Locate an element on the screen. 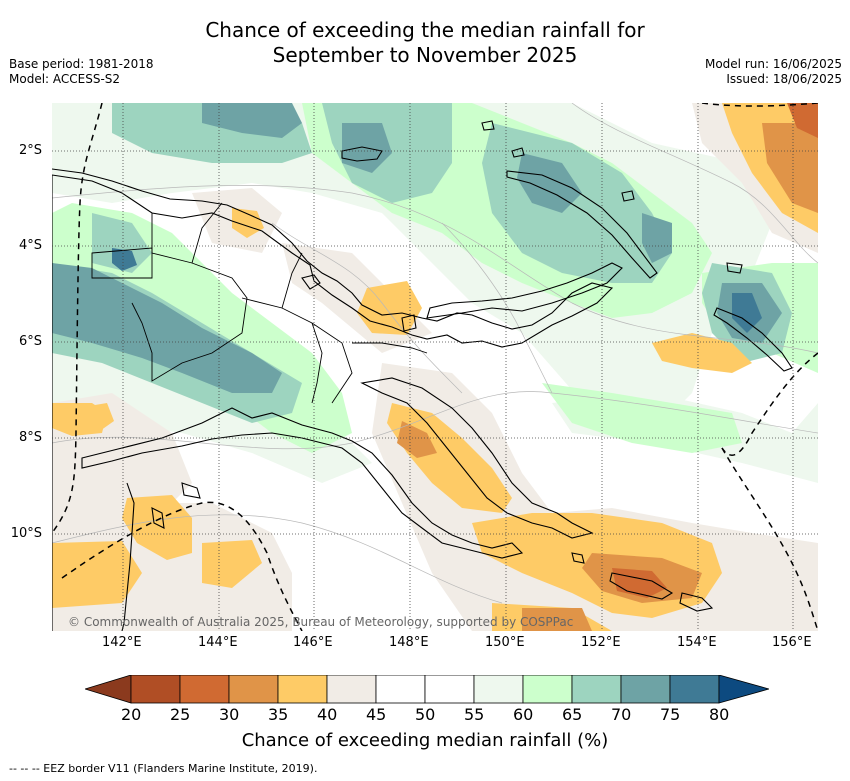  southern-coastline is located at coordinates (302, 483).